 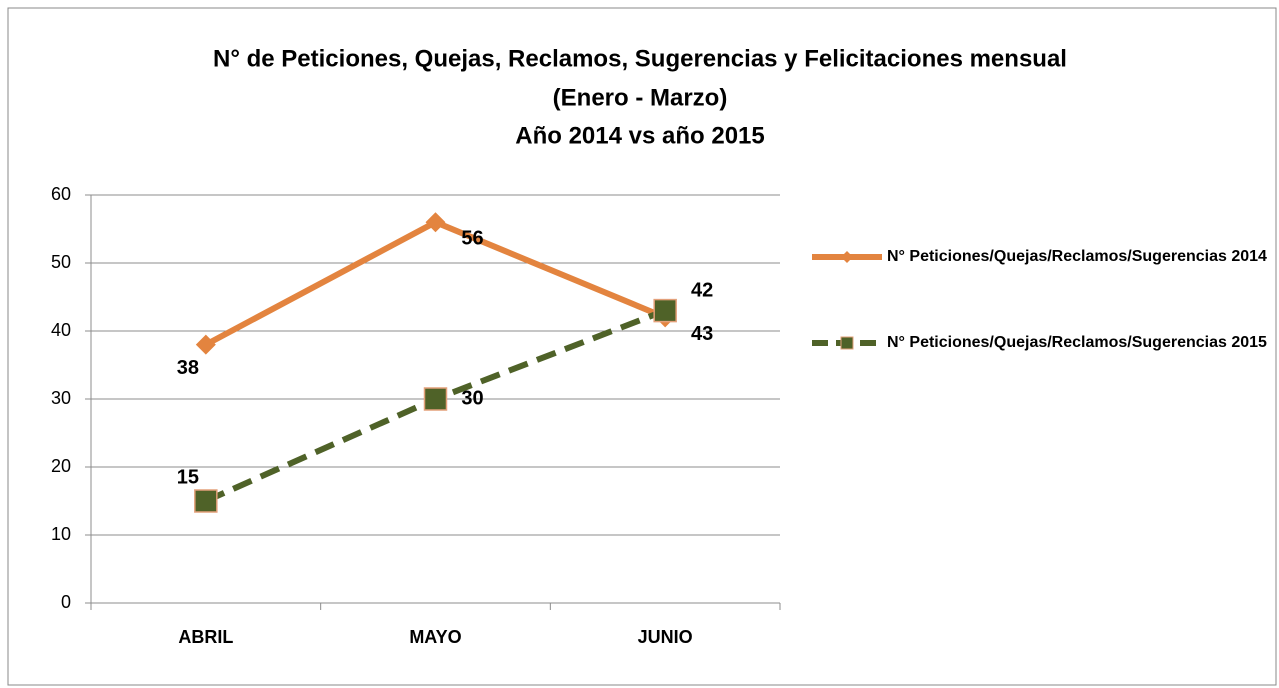 What do you see at coordinates (640, 97) in the screenshot?
I see `chart-title: (Enero - Marzo)` at bounding box center [640, 97].